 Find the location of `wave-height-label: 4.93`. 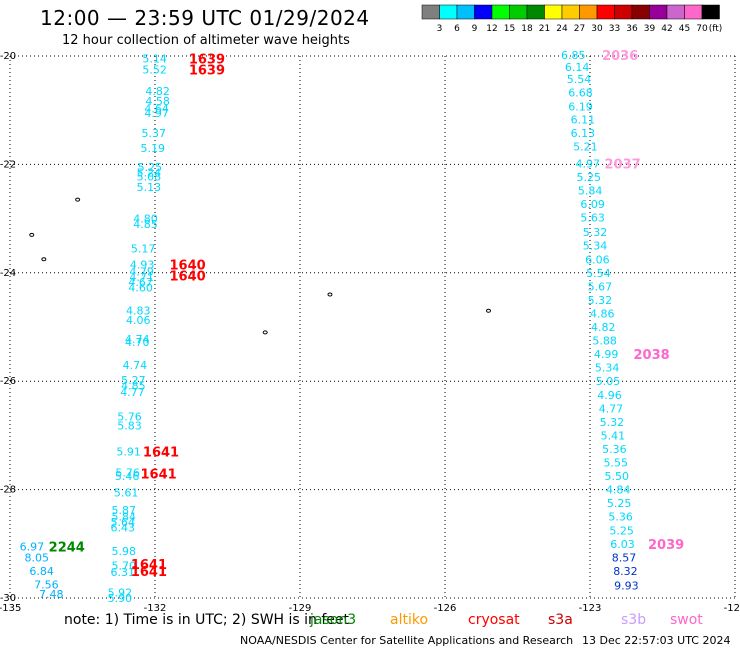

wave-height-label: 4.93 is located at coordinates (142, 265).